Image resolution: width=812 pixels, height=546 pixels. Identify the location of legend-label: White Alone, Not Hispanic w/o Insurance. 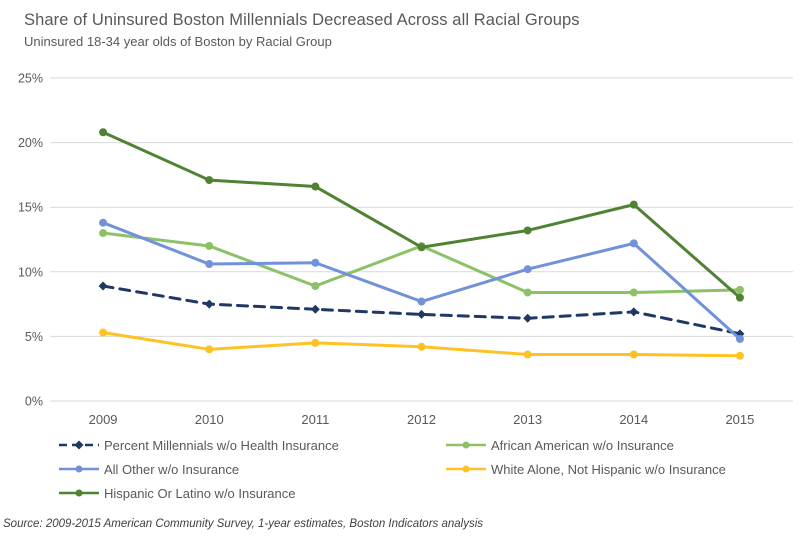
(608, 469).